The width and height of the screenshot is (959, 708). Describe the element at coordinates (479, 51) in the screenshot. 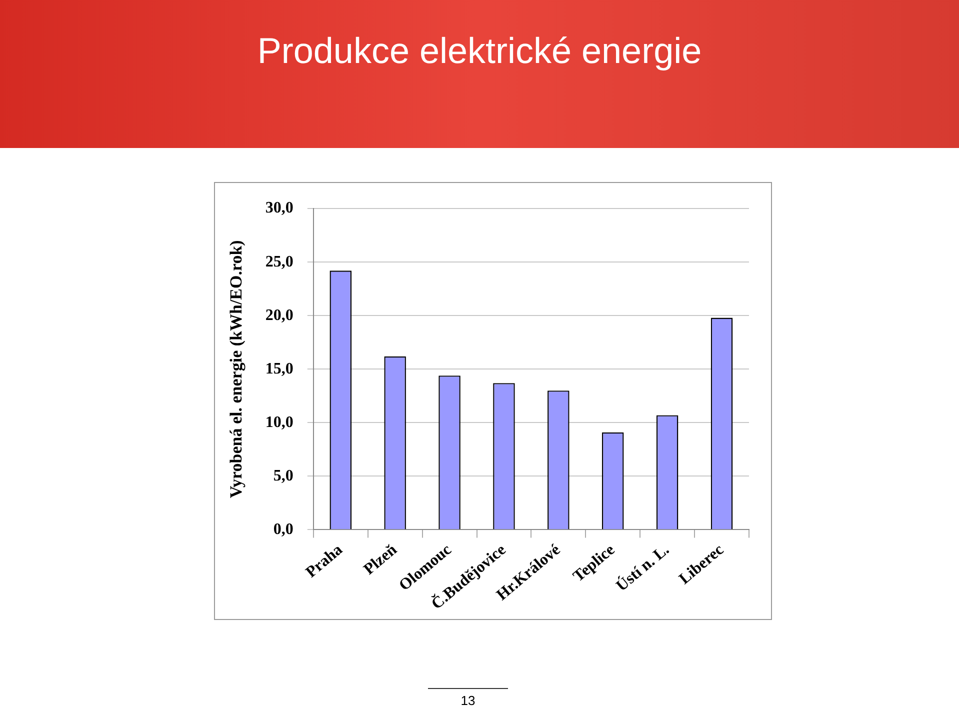

I see `chart-title: Produkce elektrické energie` at that location.